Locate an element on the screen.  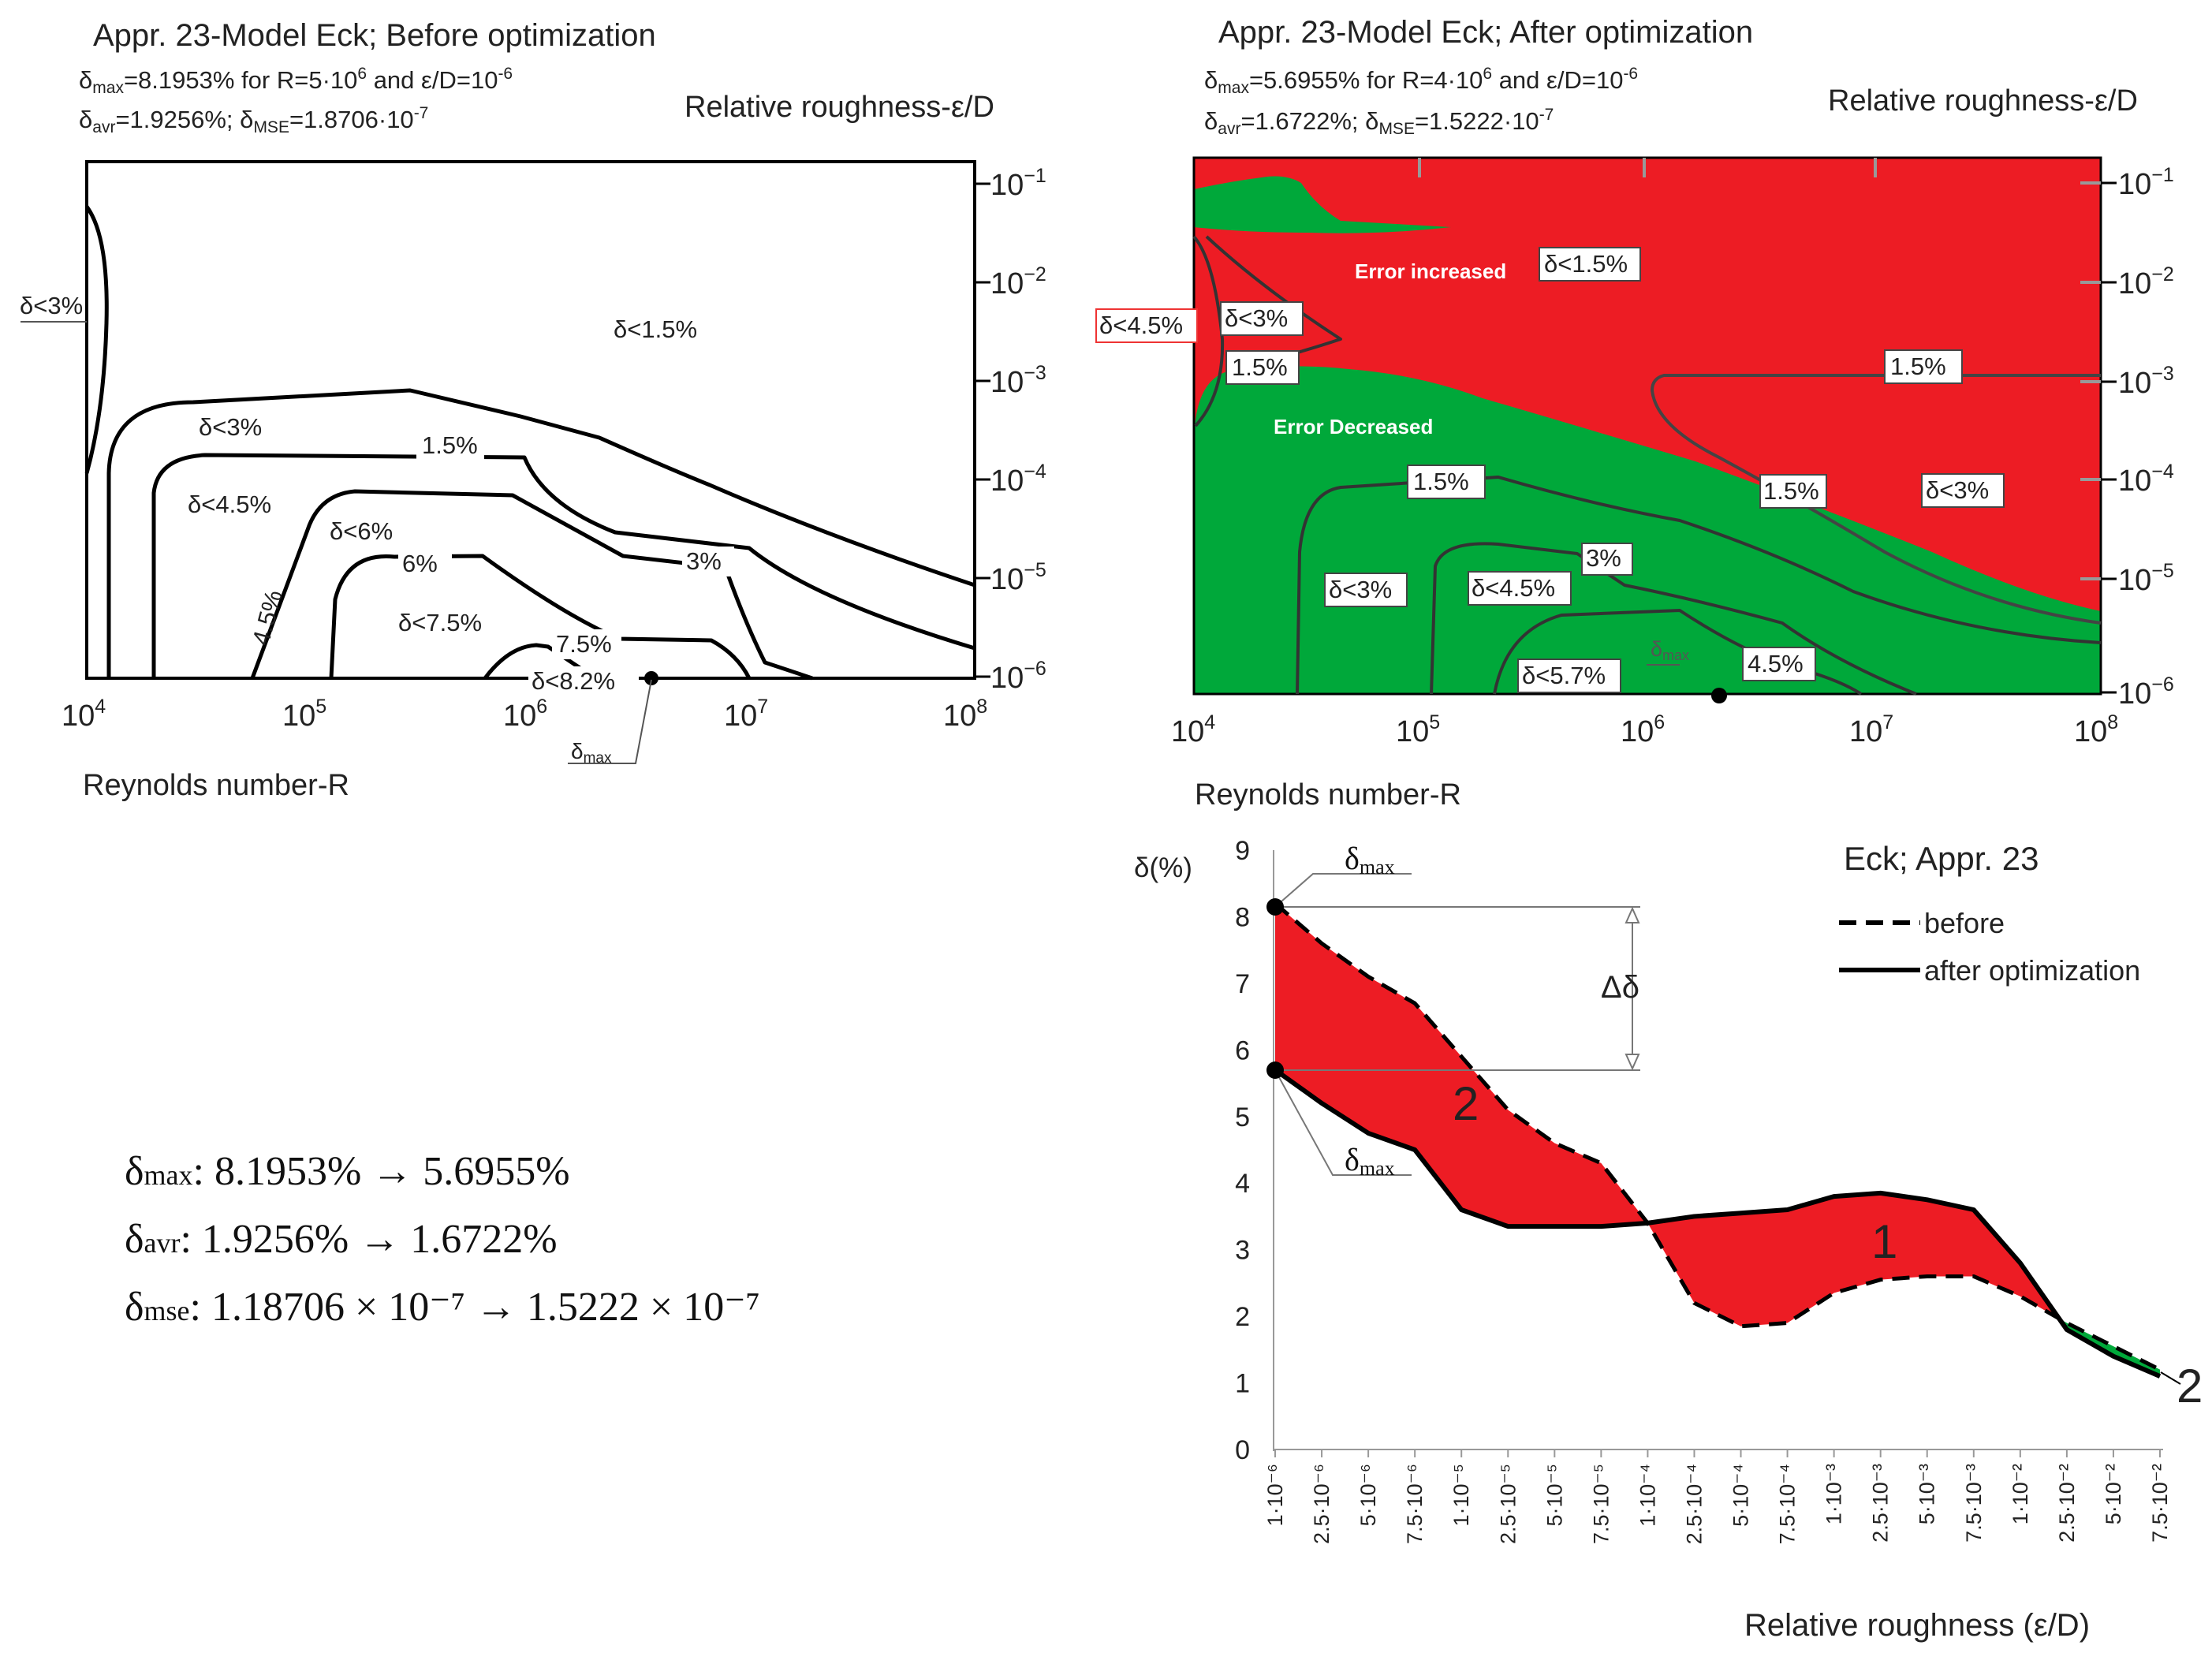
y-tick-label: 2 is located at coordinates (1242, 1317).